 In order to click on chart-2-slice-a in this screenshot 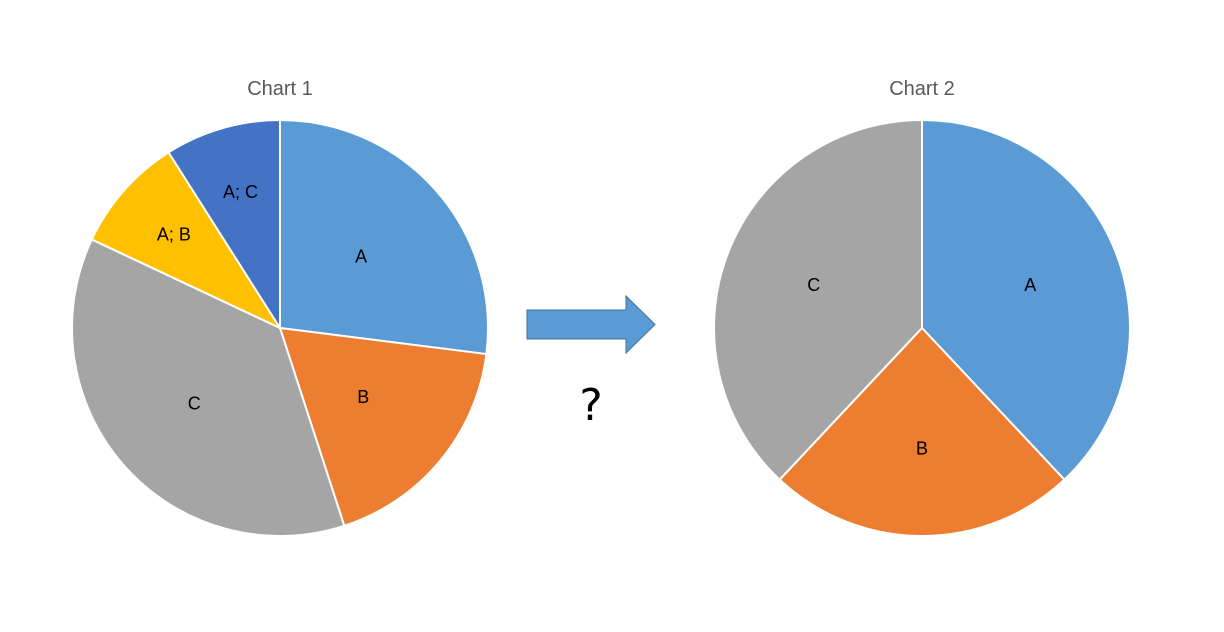, I will do `click(1026, 300)`.